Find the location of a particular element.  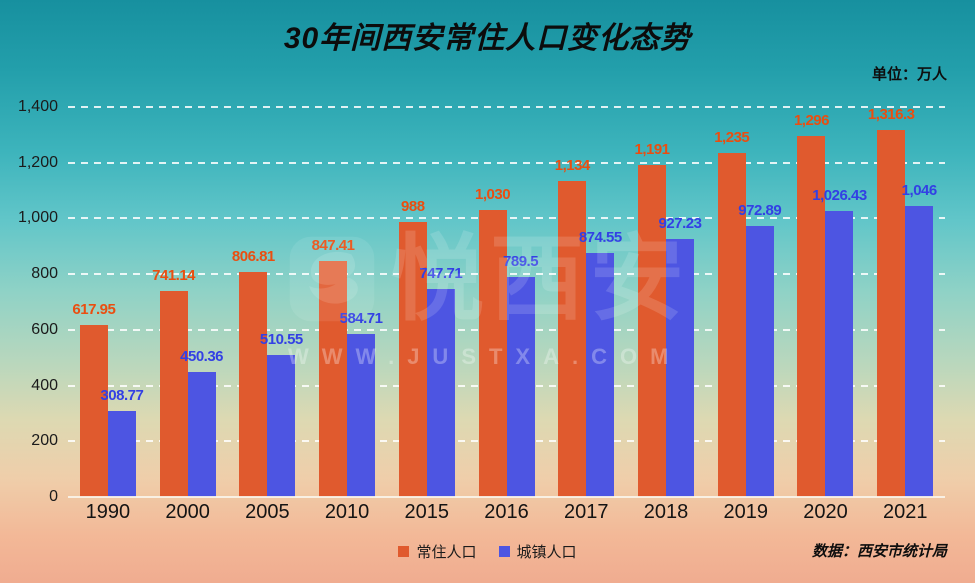

bar-wrap: 988 is located at coordinates (412, 302).